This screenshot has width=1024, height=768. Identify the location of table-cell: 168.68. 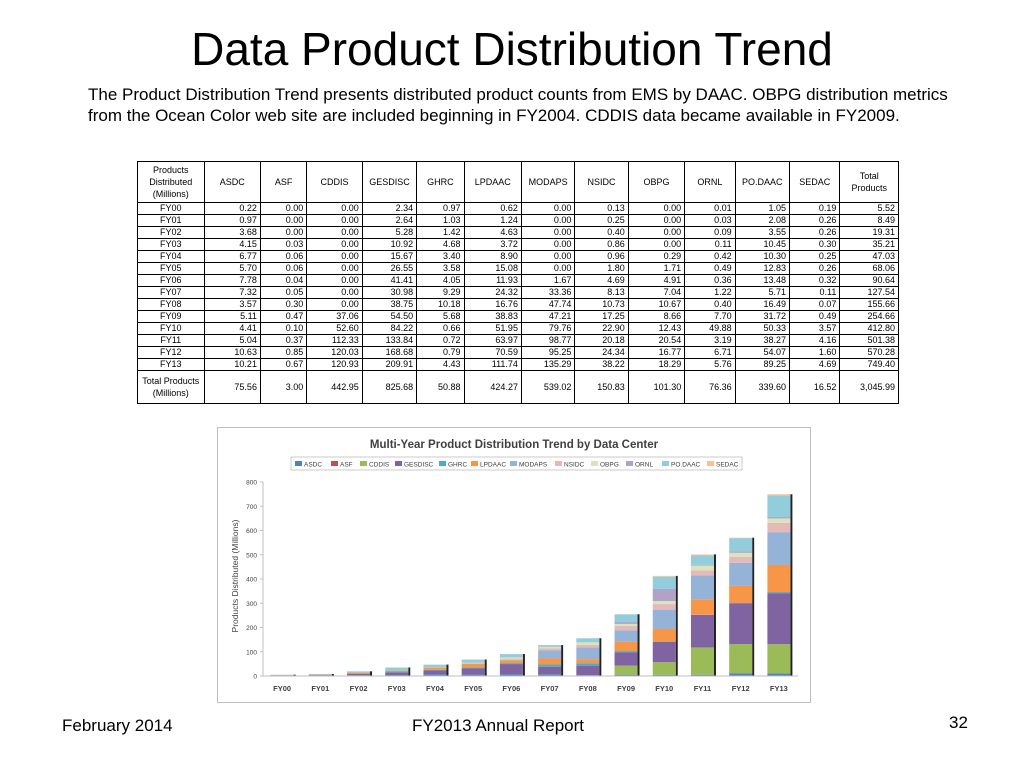
(389, 352).